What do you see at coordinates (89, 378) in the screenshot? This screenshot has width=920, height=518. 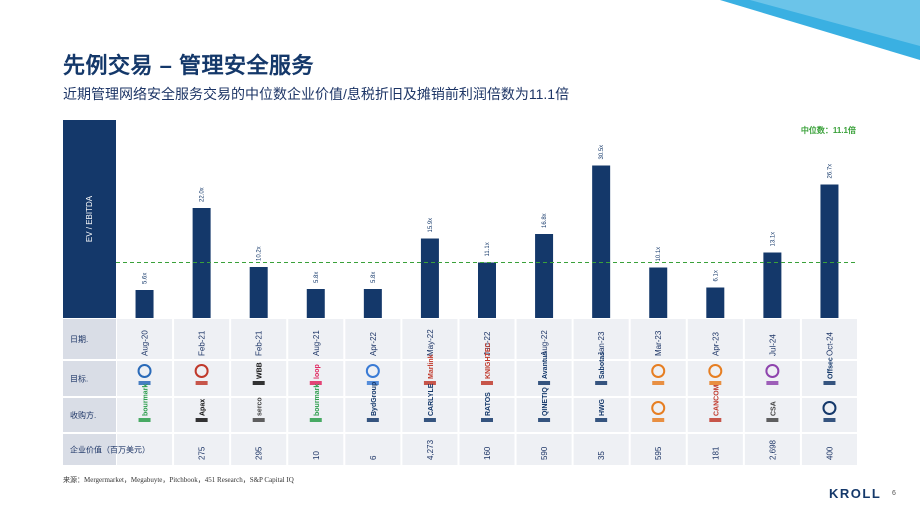 I see `row-label-bg-target` at bounding box center [89, 378].